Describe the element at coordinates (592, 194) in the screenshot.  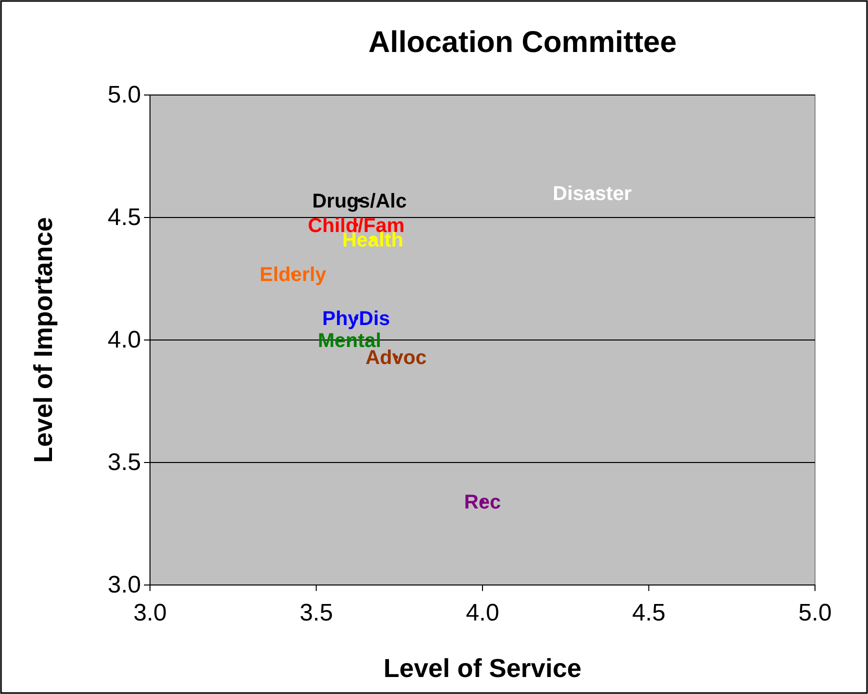
I see `series-label: Disaster` at that location.